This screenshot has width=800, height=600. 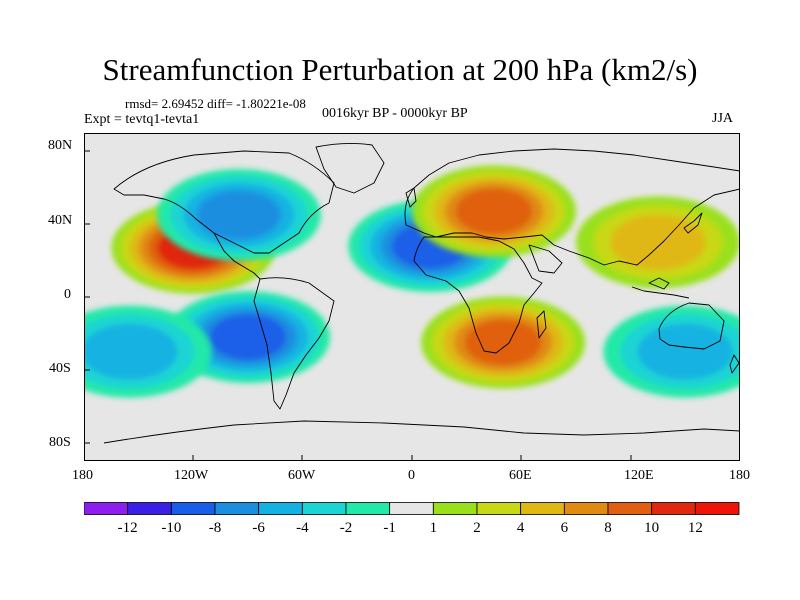 What do you see at coordinates (411, 197) in the screenshot?
I see `uk-coast` at bounding box center [411, 197].